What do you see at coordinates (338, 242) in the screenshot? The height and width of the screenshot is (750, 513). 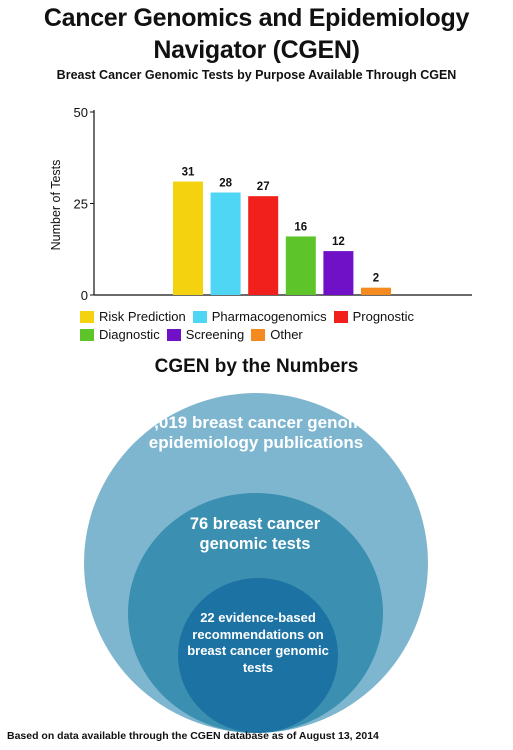 I see `bar-value-label: 12` at bounding box center [338, 242].